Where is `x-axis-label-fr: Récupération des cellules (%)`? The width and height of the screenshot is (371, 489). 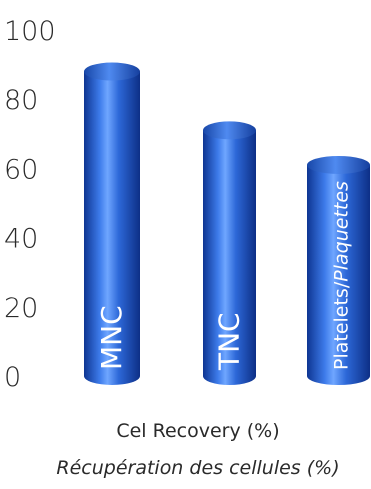
x-axis-label-fr: Récupération des cellules (%) is located at coordinates (197, 468).